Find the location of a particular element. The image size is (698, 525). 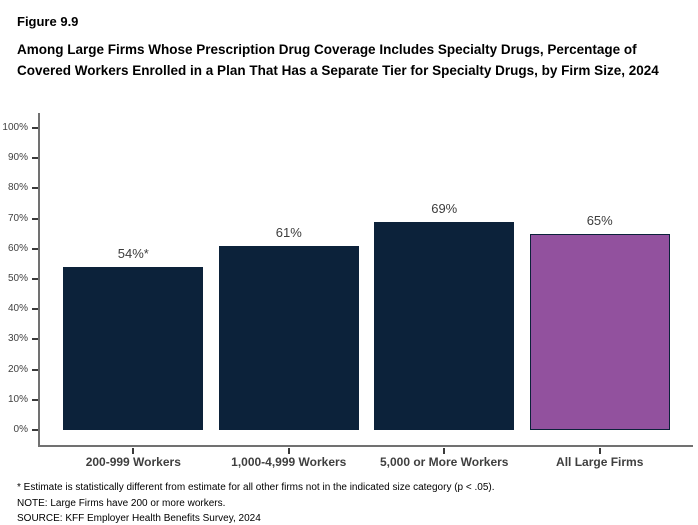

x-axis-label-200-999-workers: 200-999 Workers is located at coordinates (133, 462).